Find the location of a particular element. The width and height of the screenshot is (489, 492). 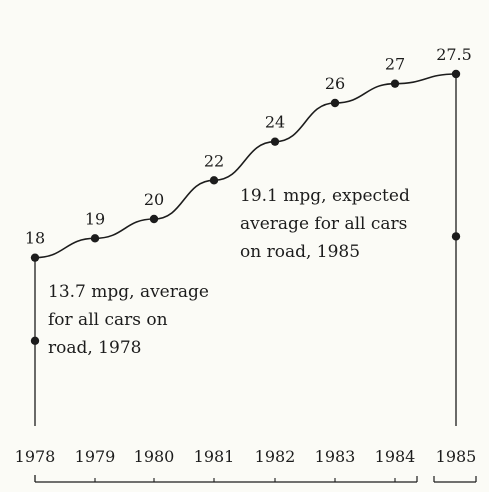

annotation-1978-line-3: road, 1978 is located at coordinates (94, 348).